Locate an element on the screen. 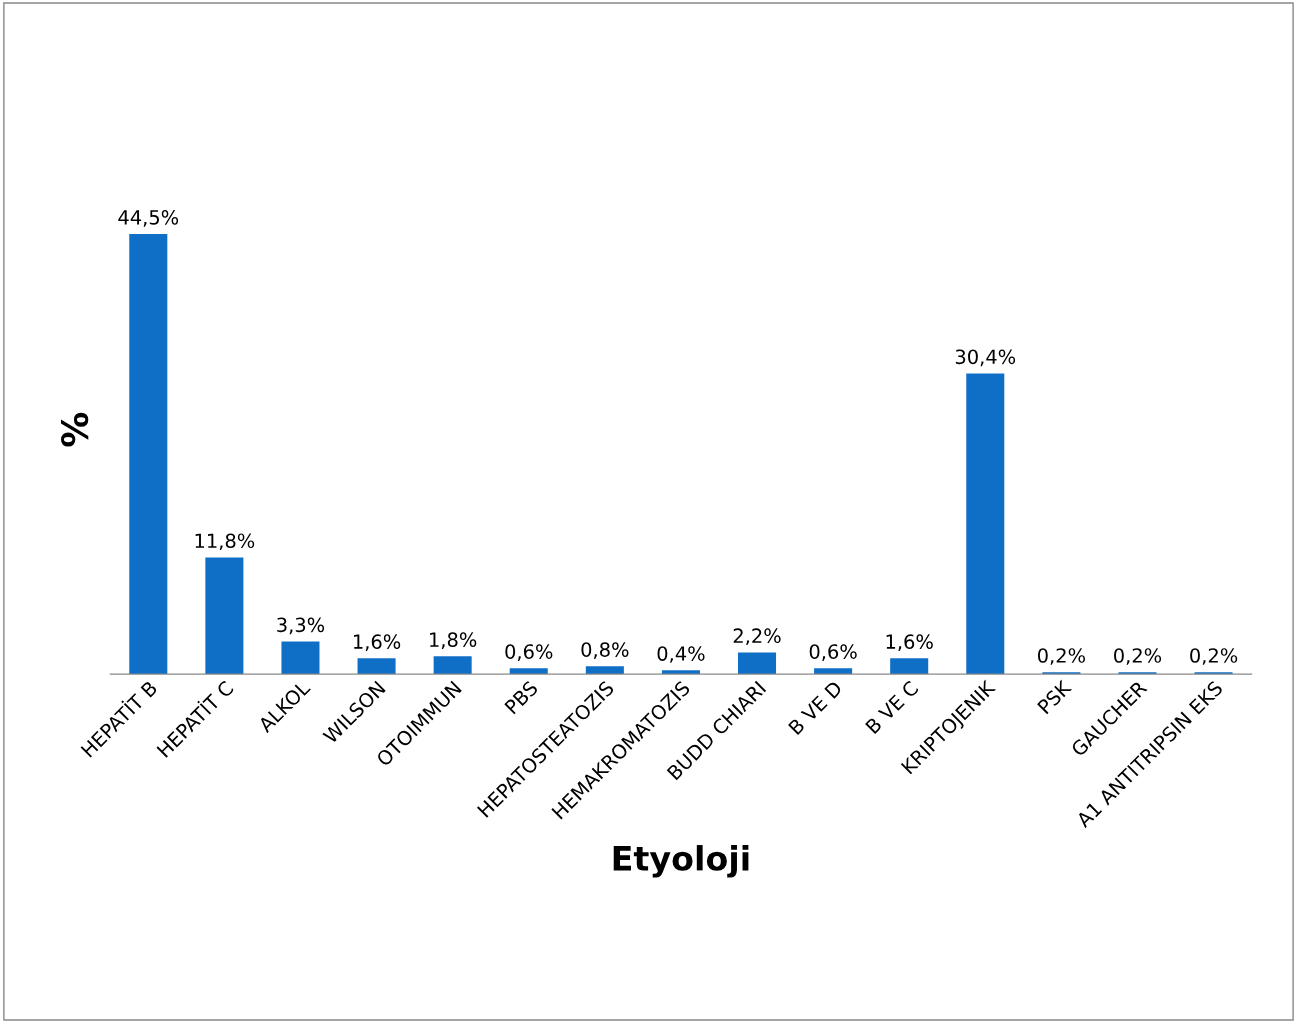  y-axis-title: % is located at coordinates (74, 429).